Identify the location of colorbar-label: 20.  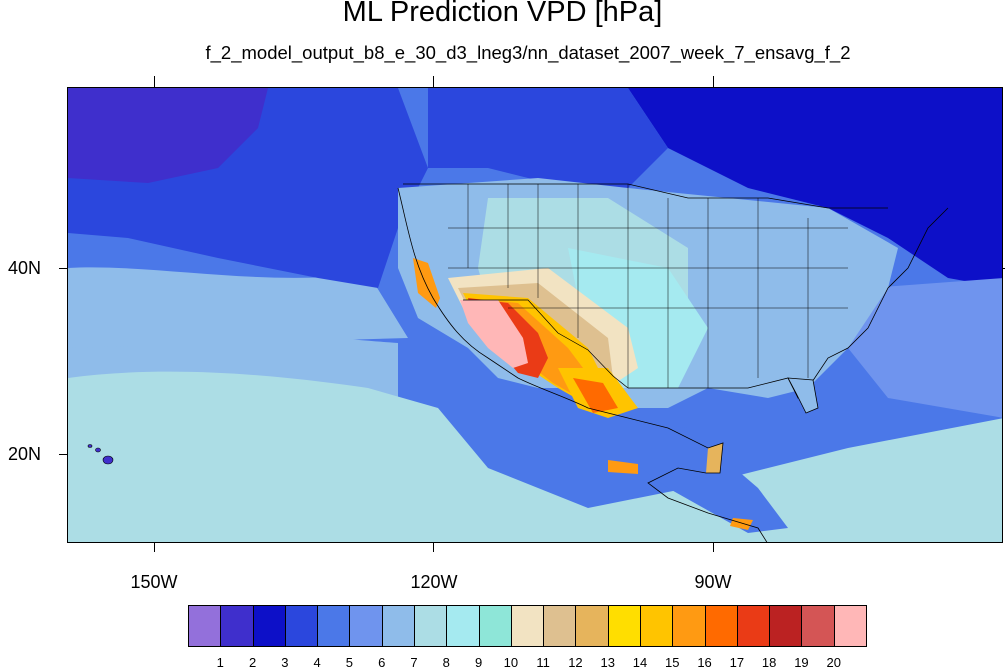
(833, 662).